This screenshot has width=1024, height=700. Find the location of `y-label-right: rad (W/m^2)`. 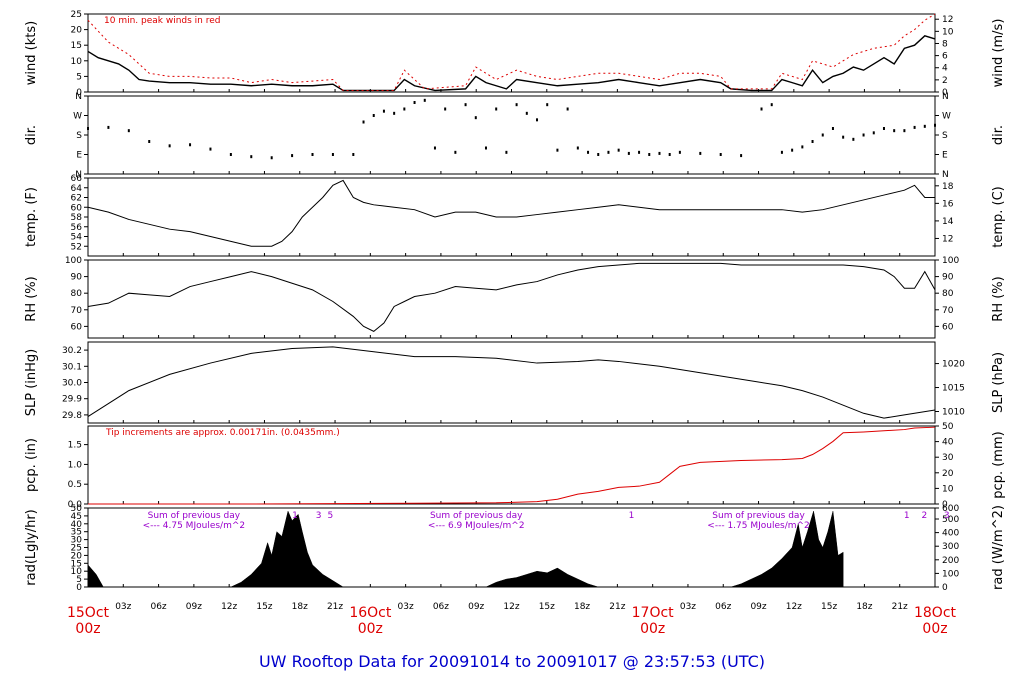

y-label-right: rad (W/m^2) is located at coordinates (998, 547).